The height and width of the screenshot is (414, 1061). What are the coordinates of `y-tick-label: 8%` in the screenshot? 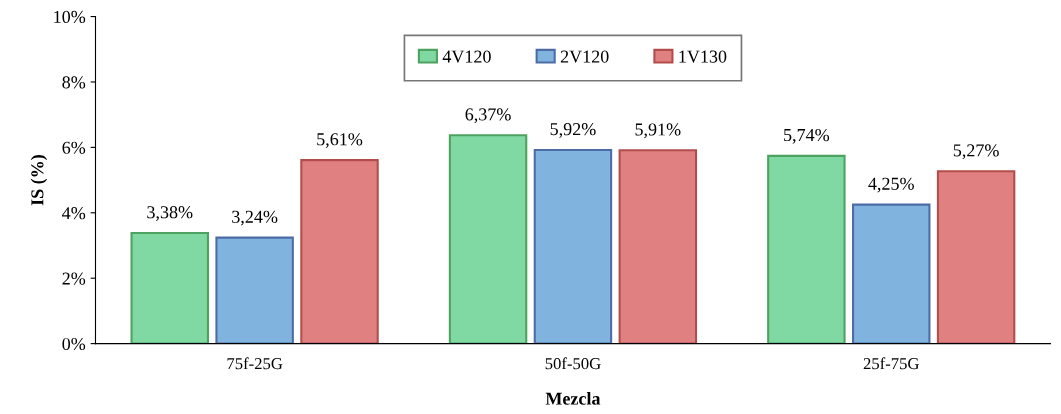 It's located at (74, 82).